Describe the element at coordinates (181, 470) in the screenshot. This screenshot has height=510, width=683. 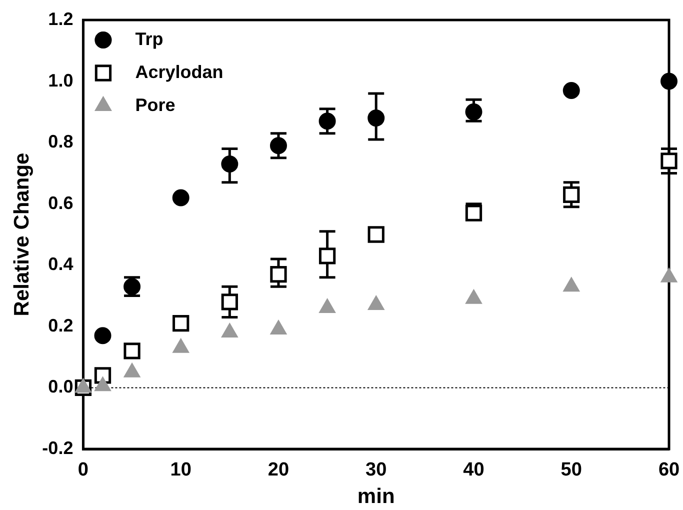
I see `x-tick-label: 10` at that location.